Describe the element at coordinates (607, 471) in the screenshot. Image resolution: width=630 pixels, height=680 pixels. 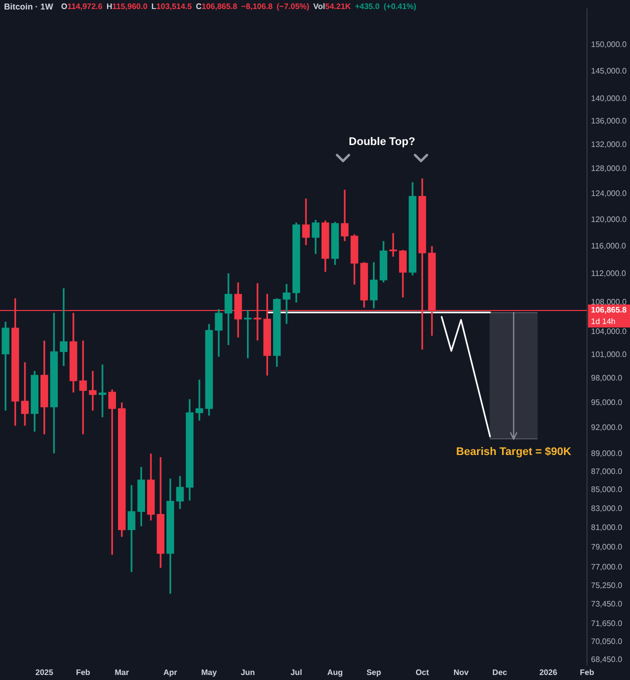
I see `y-tick-label: 87,000.0` at that location.